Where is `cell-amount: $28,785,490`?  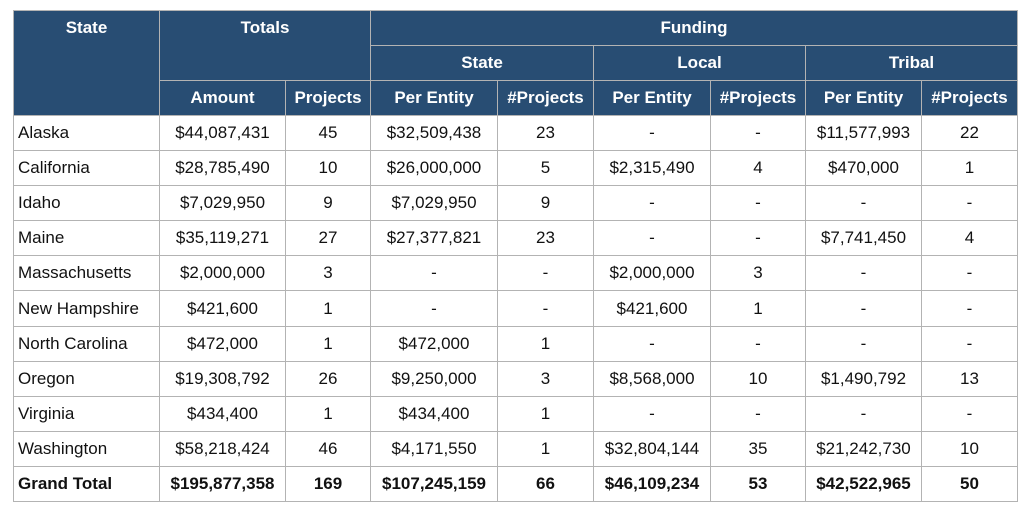 cell-amount: $28,785,490 is located at coordinates (222, 168).